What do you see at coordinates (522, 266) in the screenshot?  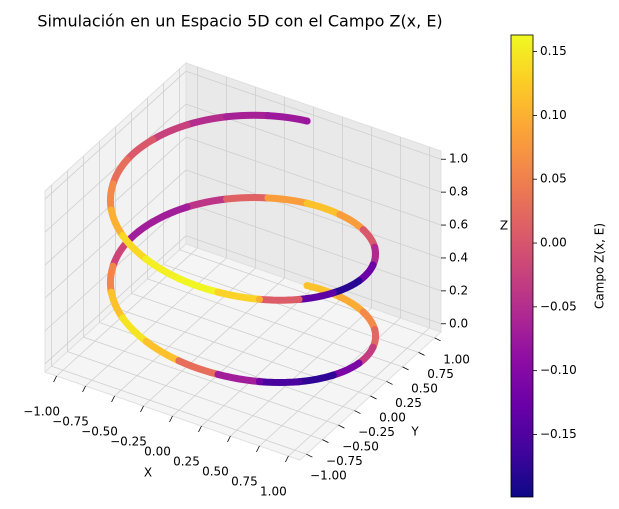 I see `colorbar` at bounding box center [522, 266].